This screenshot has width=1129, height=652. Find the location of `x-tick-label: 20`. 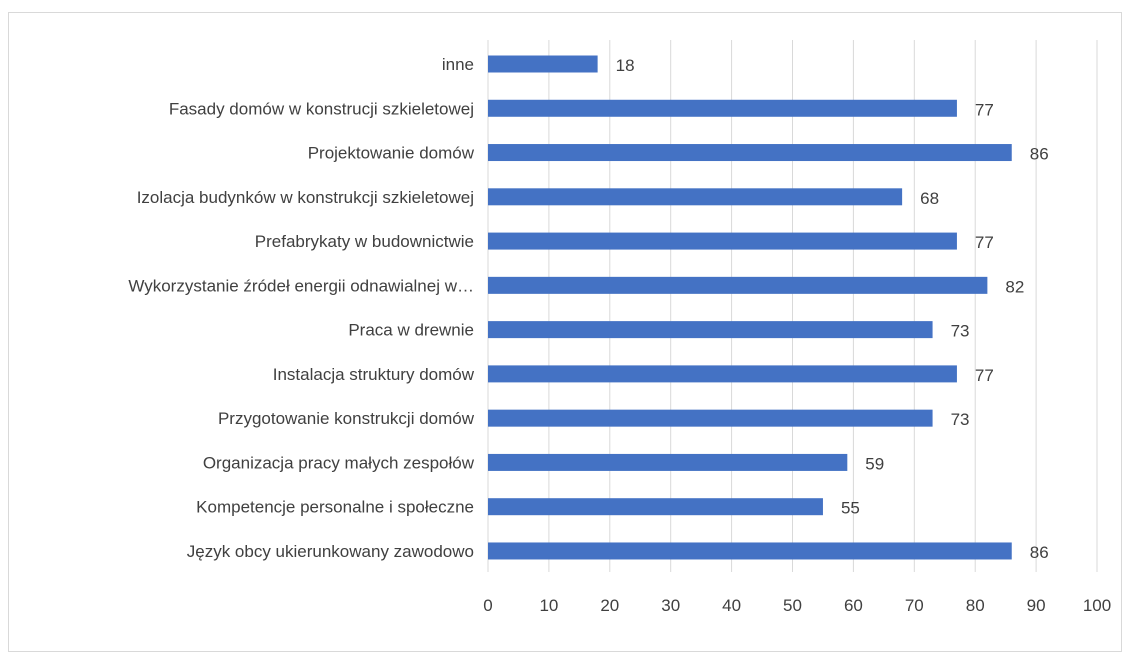

x-tick-label: 20 is located at coordinates (609, 605).